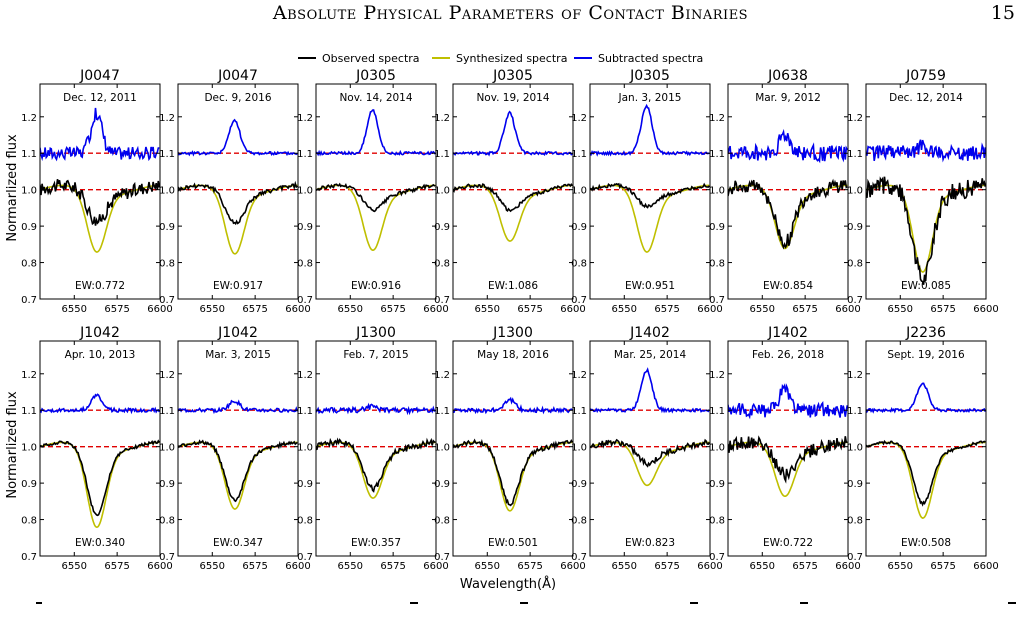 The height and width of the screenshot is (618, 1021). Describe the element at coordinates (238, 286) in the screenshot. I see `panel-ew-label: EW:0.917` at that location.